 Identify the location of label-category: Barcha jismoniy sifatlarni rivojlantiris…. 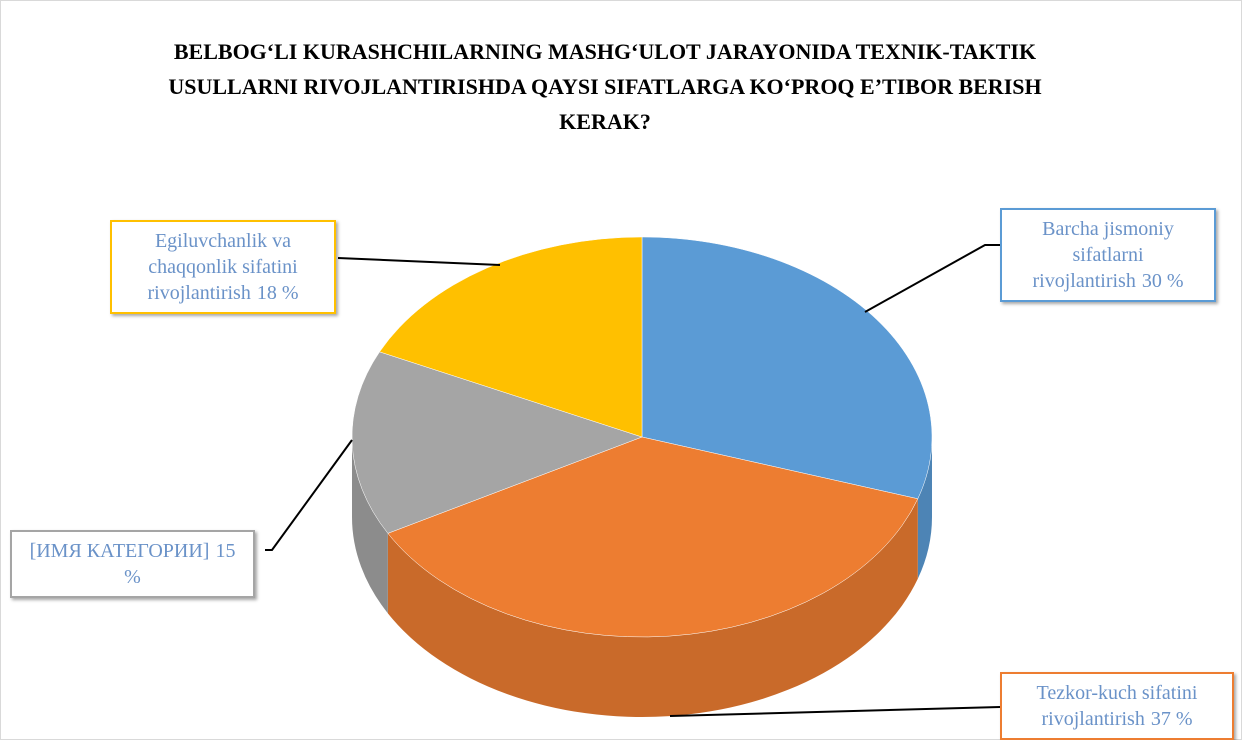
(1103, 255).